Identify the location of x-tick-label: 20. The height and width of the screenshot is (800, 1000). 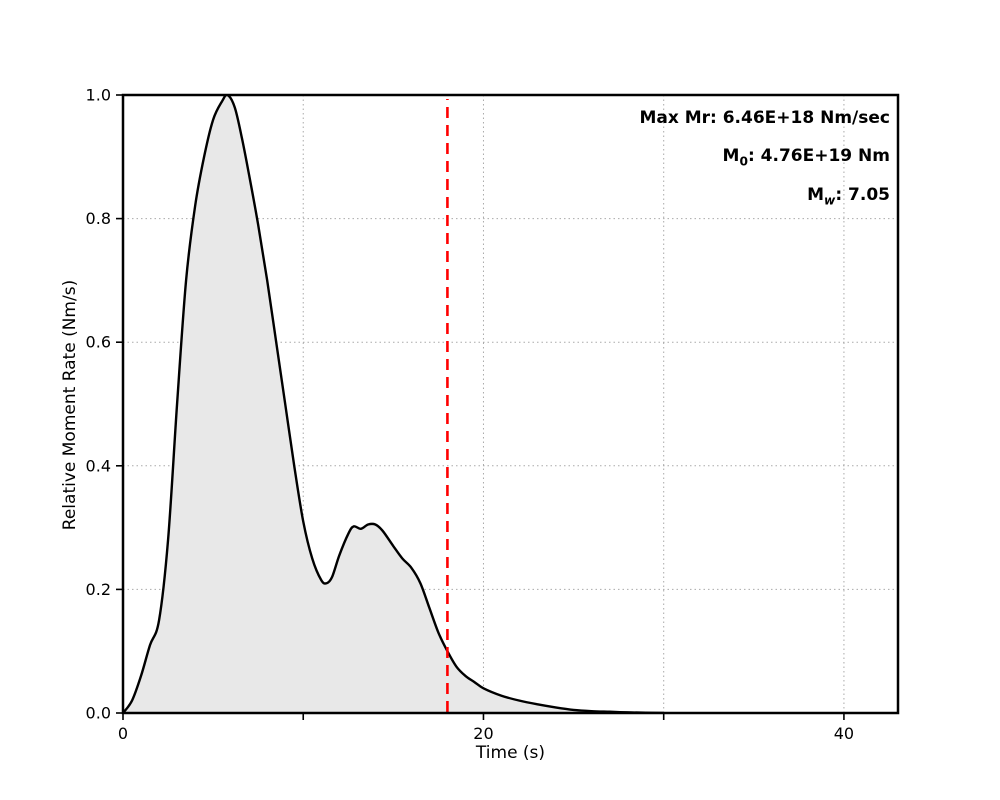
(483, 733).